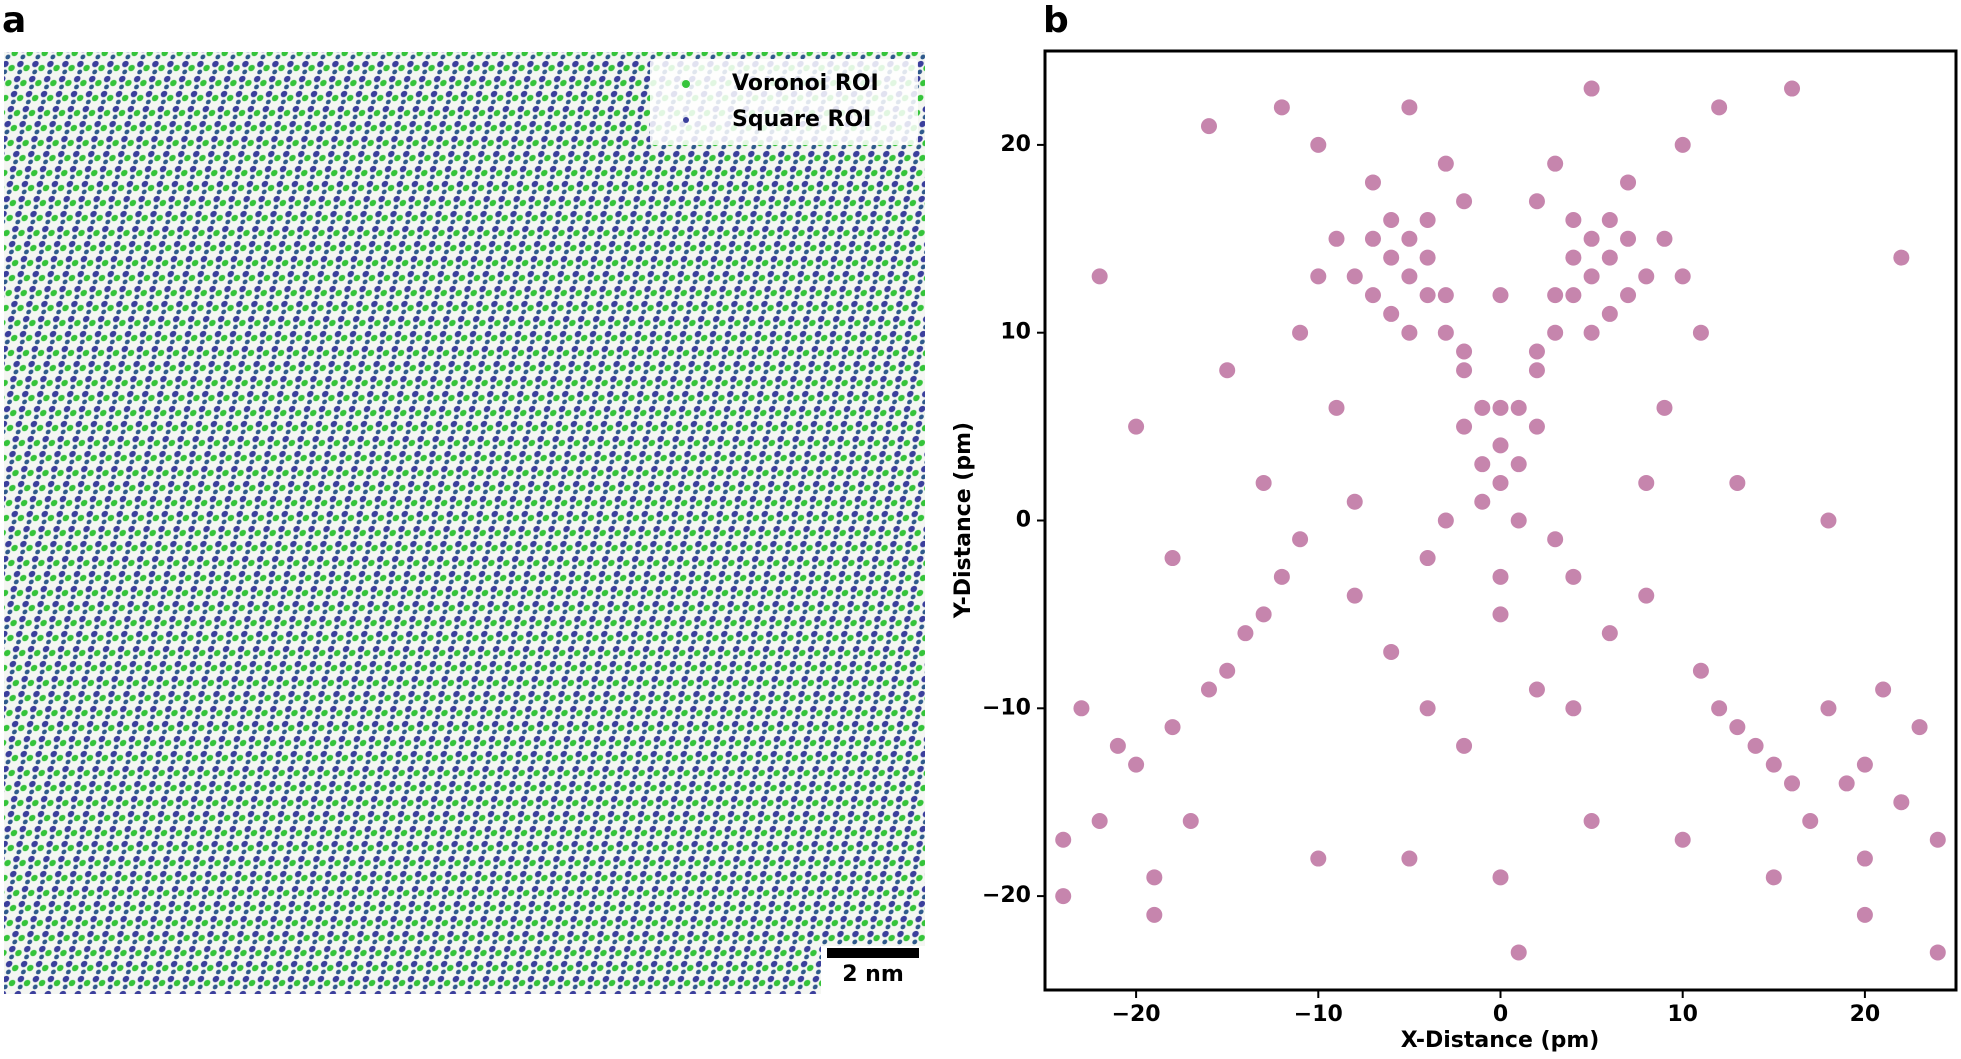 Image resolution: width=1961 pixels, height=1059 pixels. What do you see at coordinates (1006, 895) in the screenshot?
I see `y-tick-label: −20` at bounding box center [1006, 895].